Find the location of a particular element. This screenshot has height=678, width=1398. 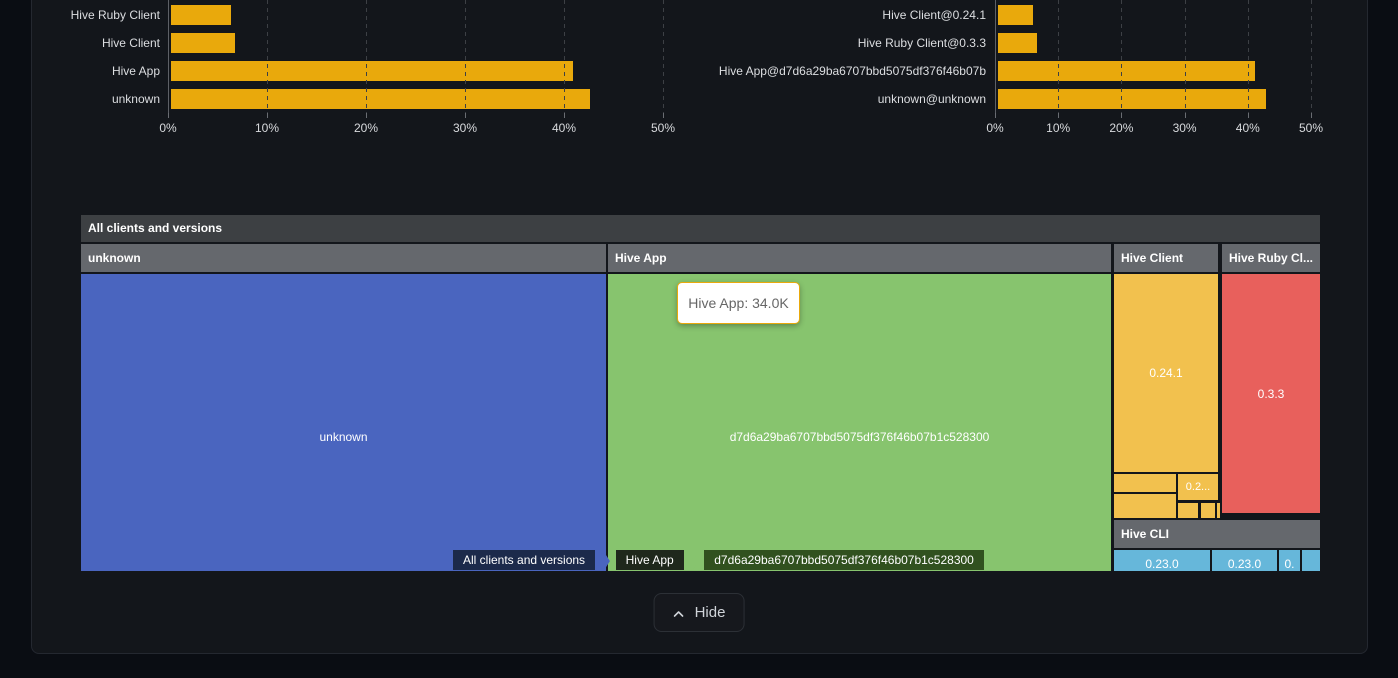

treemap-tile-hive-cli-sub is located at coordinates (1311, 560).